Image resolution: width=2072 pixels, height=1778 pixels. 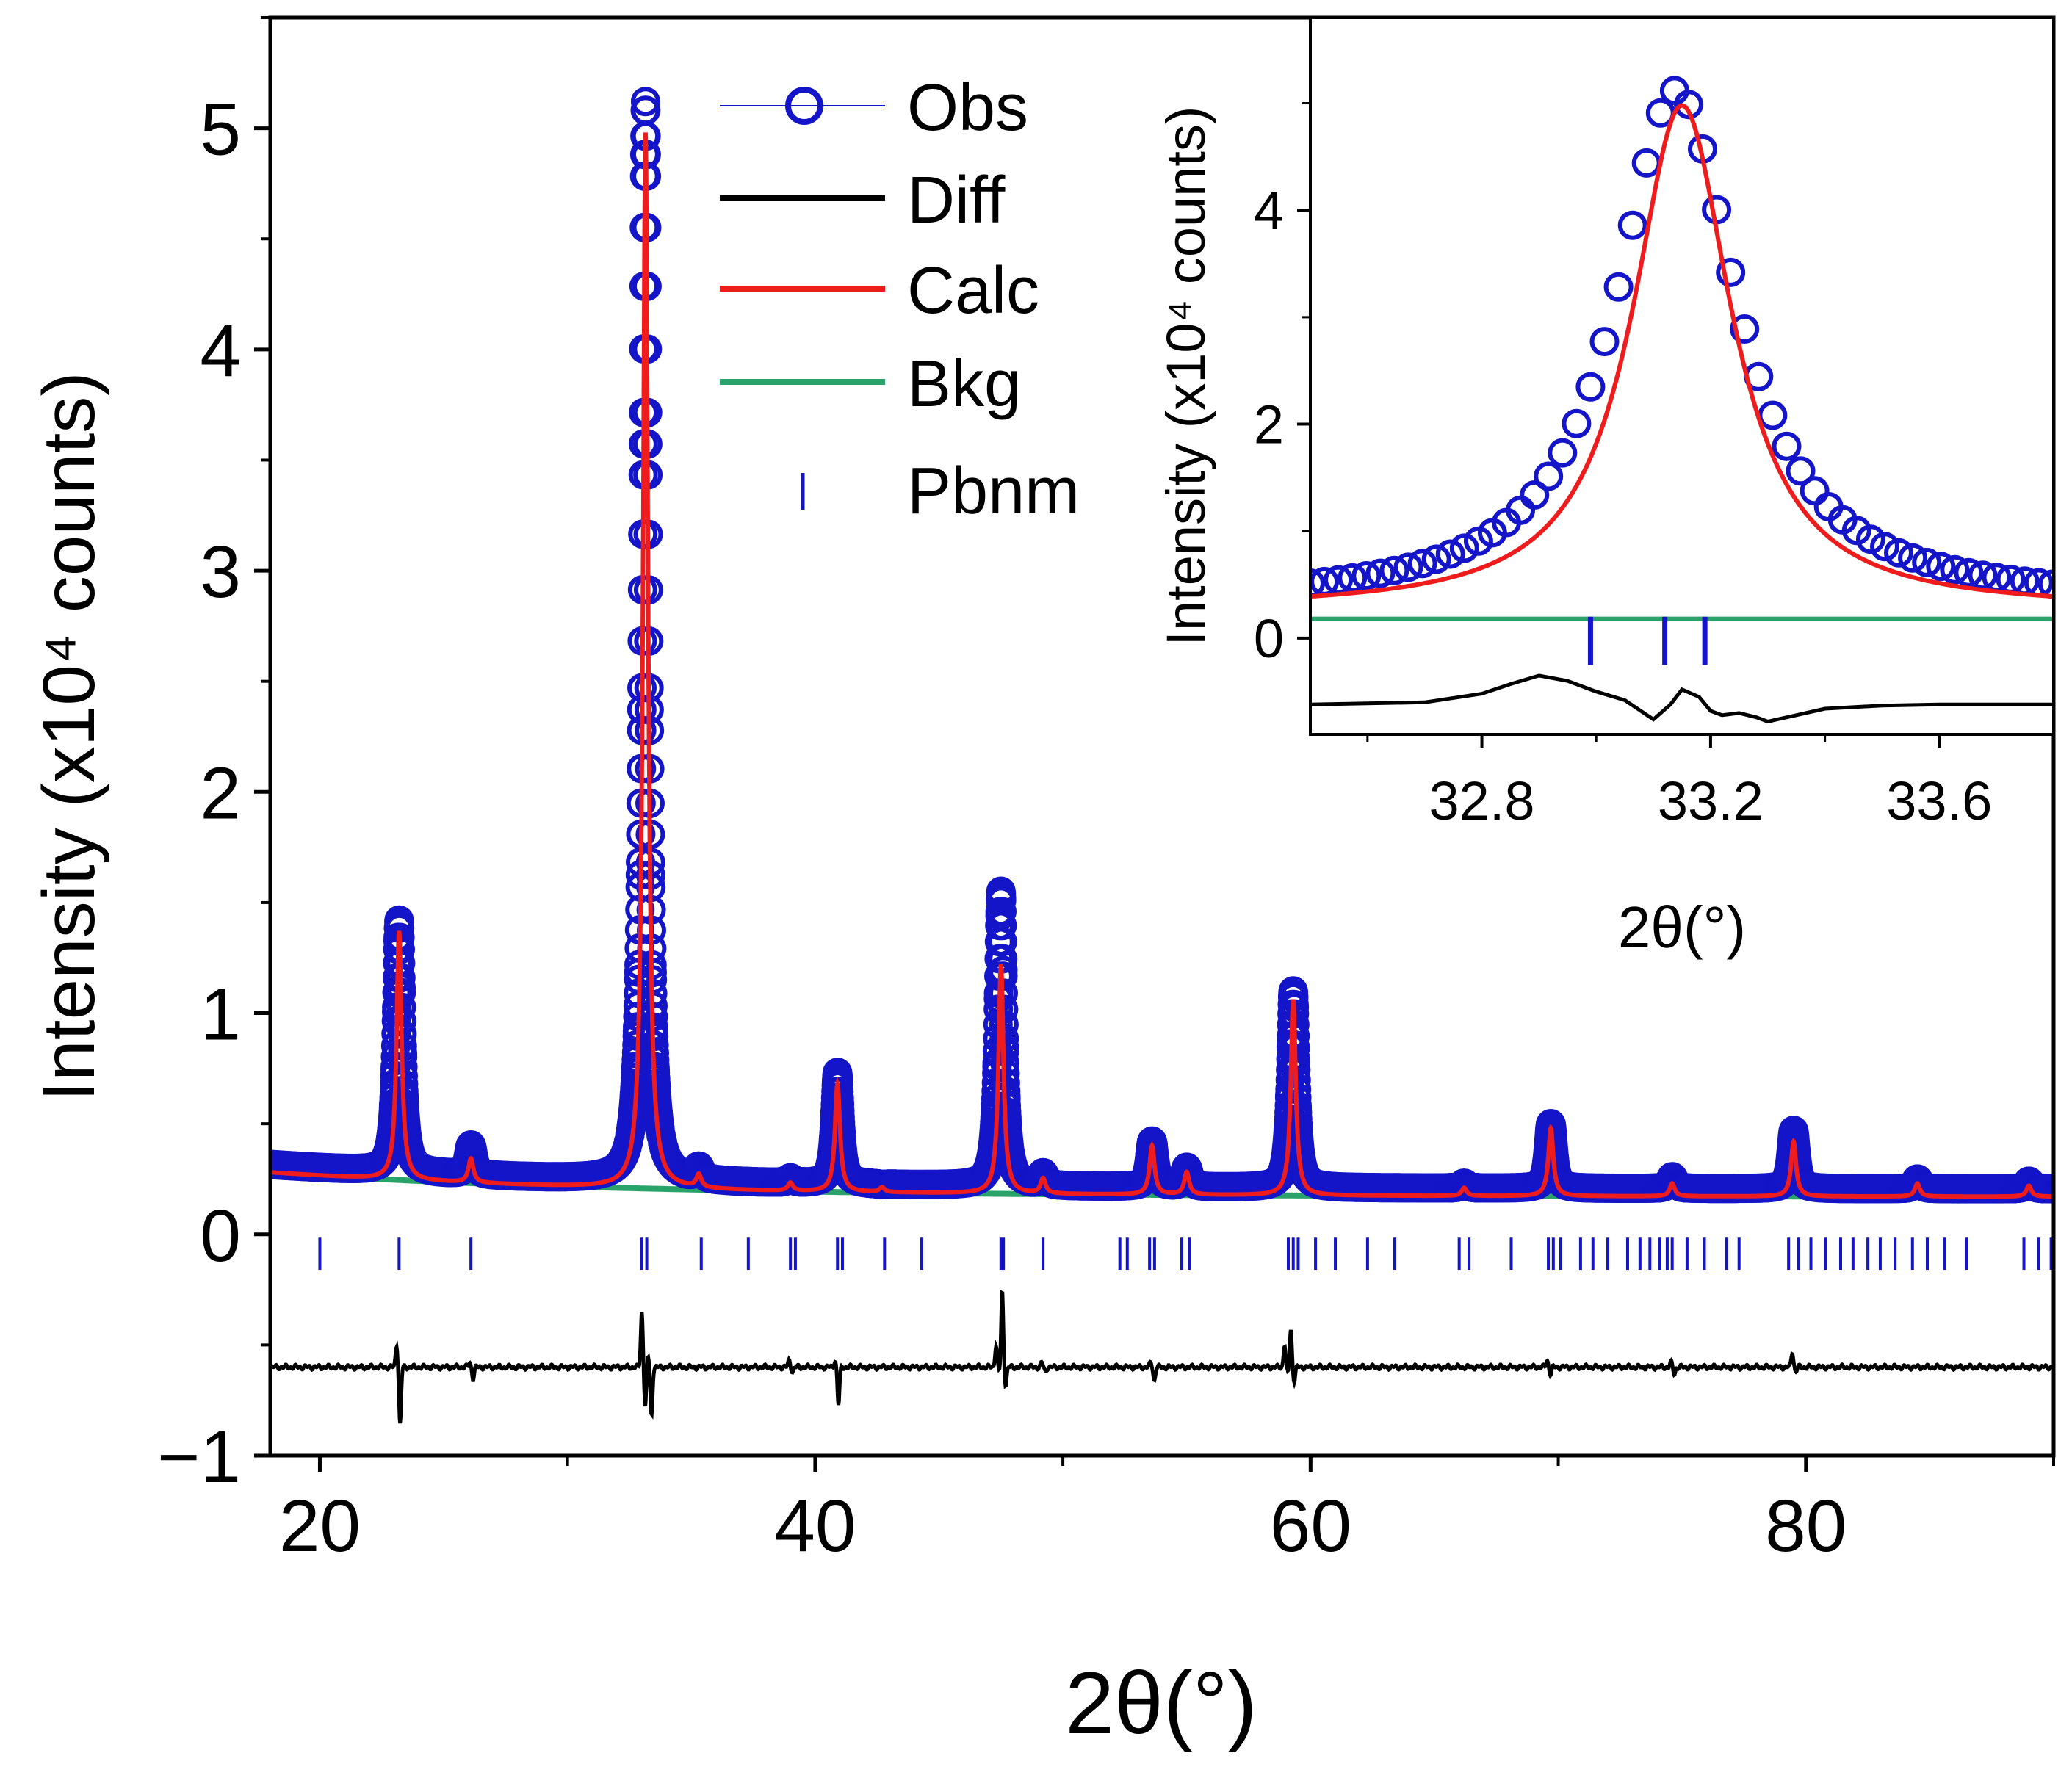 I want to click on main-x-tick-label: 40, so click(x=815, y=1526).